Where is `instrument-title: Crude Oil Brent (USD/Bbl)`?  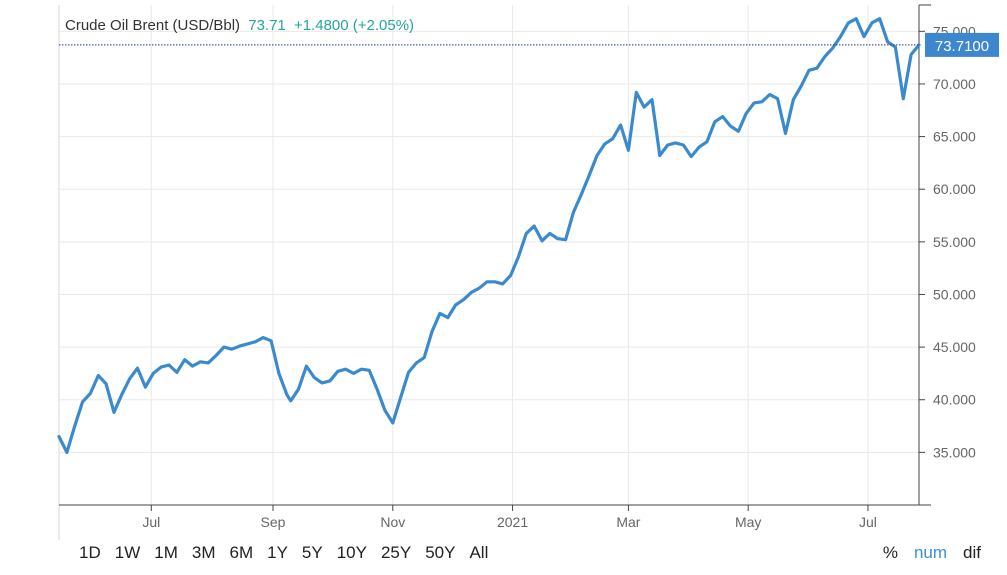
instrument-title: Crude Oil Brent (USD/Bbl) is located at coordinates (153, 25).